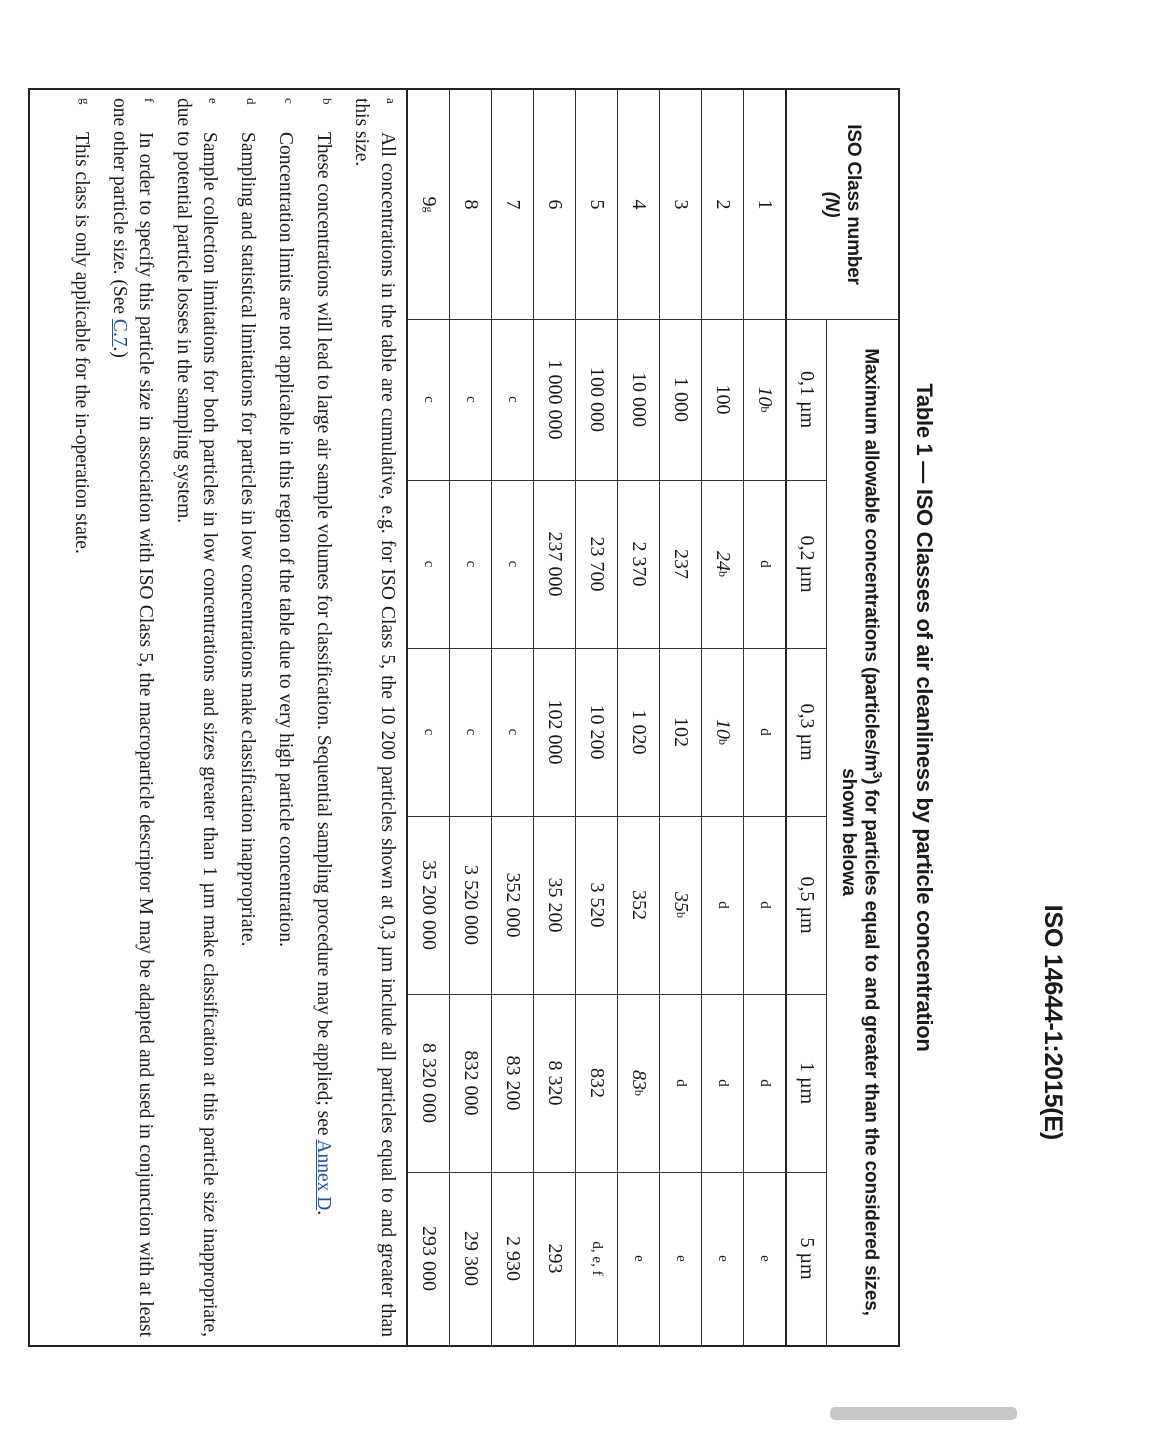 This screenshot has width=1151, height=1440. I want to click on footnote-label: d, so click(251, 101).